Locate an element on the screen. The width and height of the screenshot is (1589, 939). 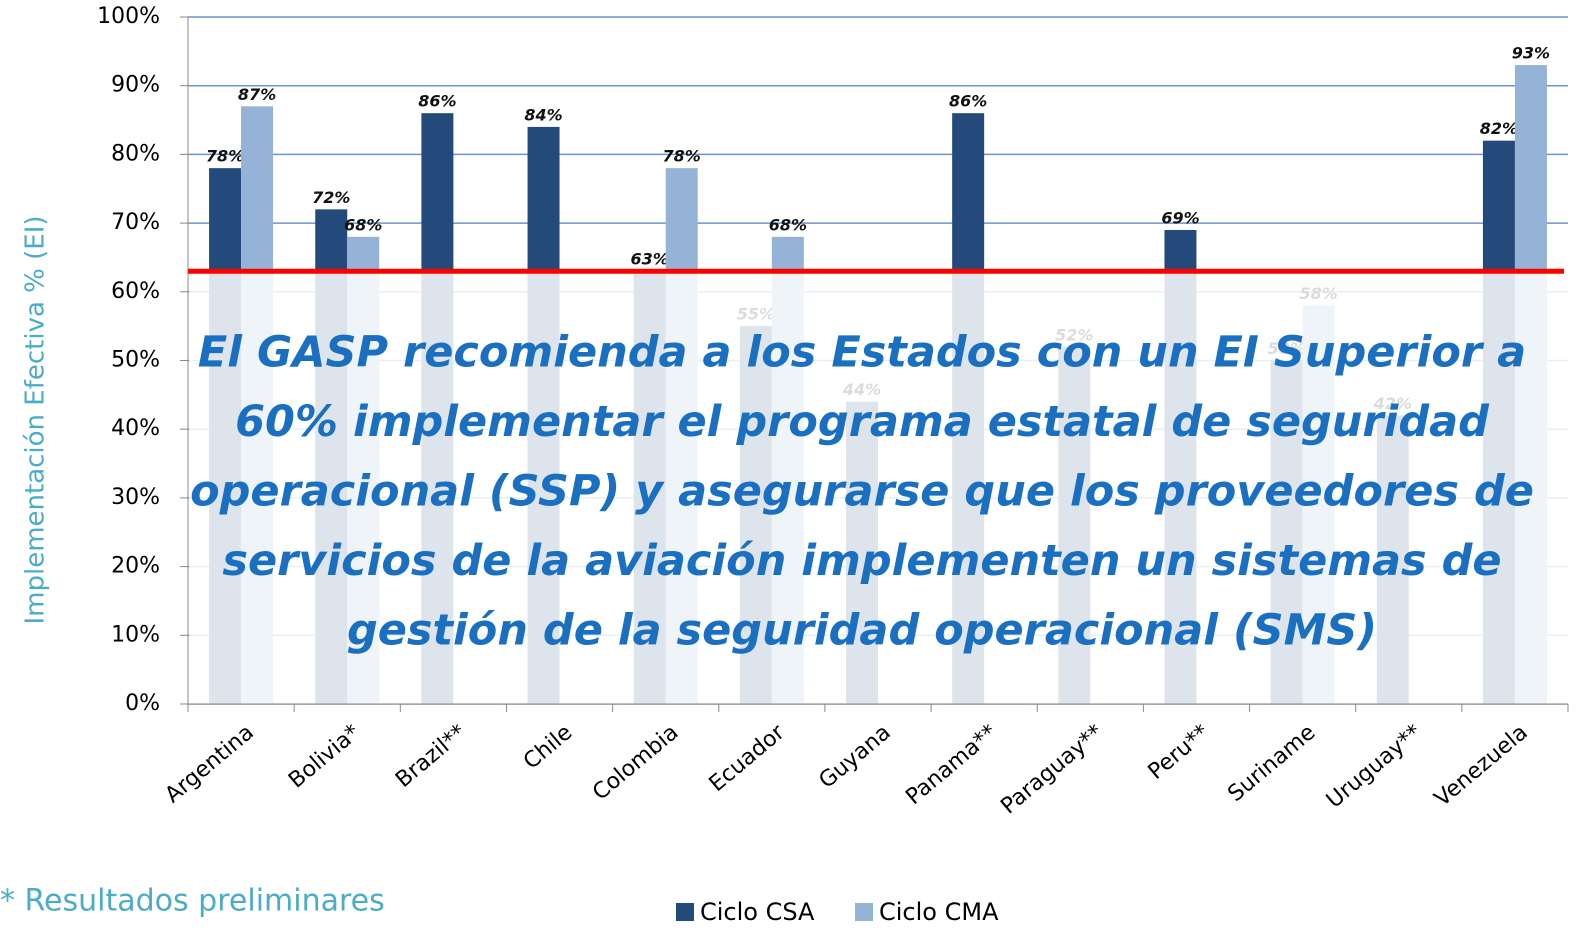
x-tick-label: Ecuador is located at coordinates (748, 758).